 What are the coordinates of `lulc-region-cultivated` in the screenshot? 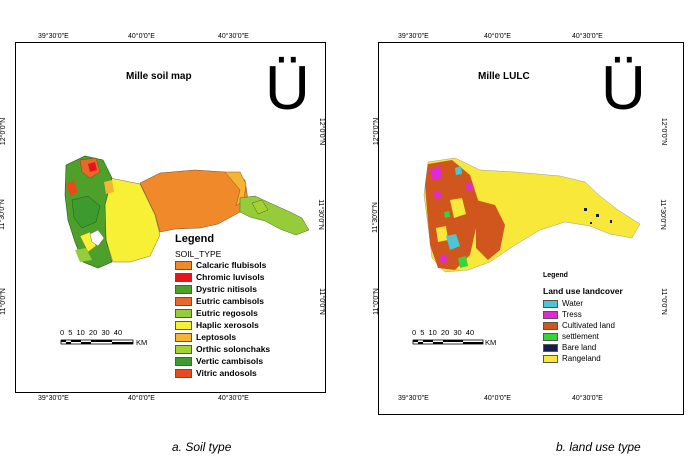 It's located at (451, 215).